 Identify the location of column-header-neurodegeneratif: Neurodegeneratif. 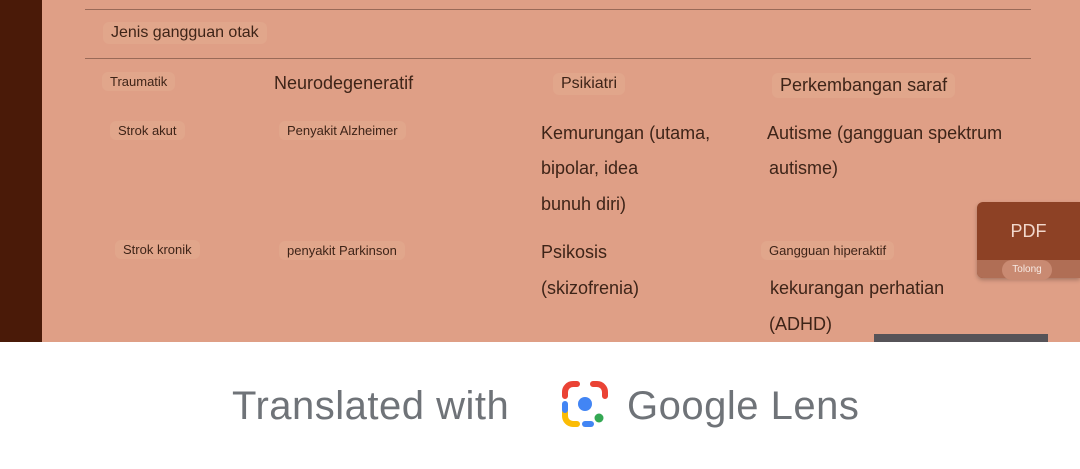
(344, 83).